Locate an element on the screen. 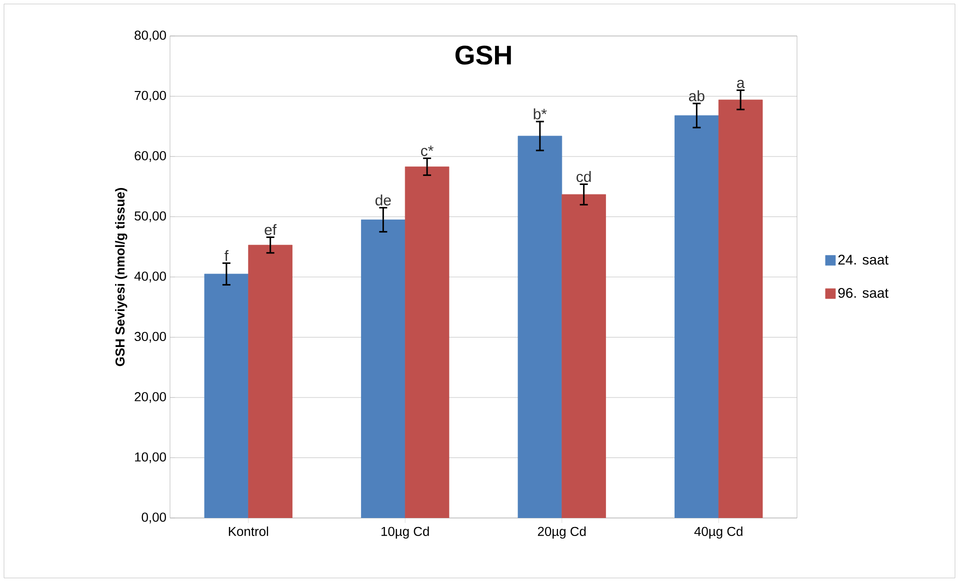 This screenshot has width=959, height=584. data-label: de is located at coordinates (383, 200).